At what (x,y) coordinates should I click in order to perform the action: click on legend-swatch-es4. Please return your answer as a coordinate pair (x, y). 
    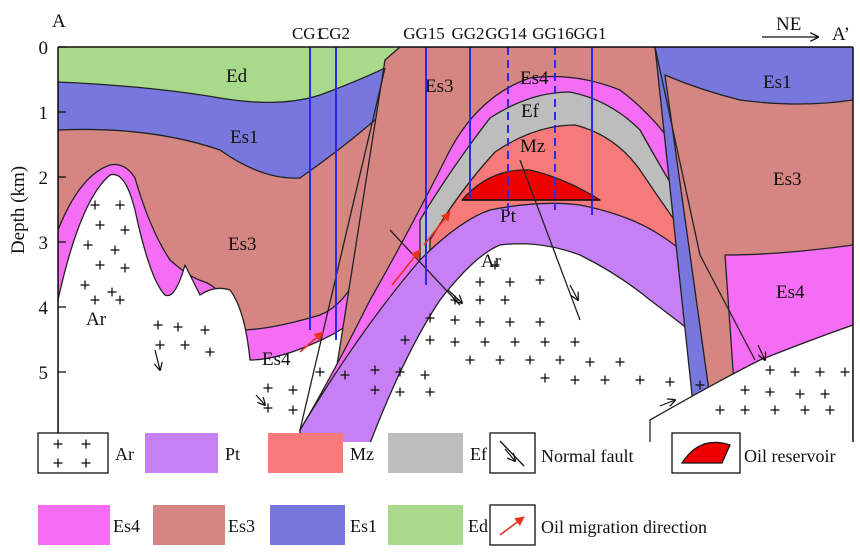
    Looking at the image, I should click on (74, 525).